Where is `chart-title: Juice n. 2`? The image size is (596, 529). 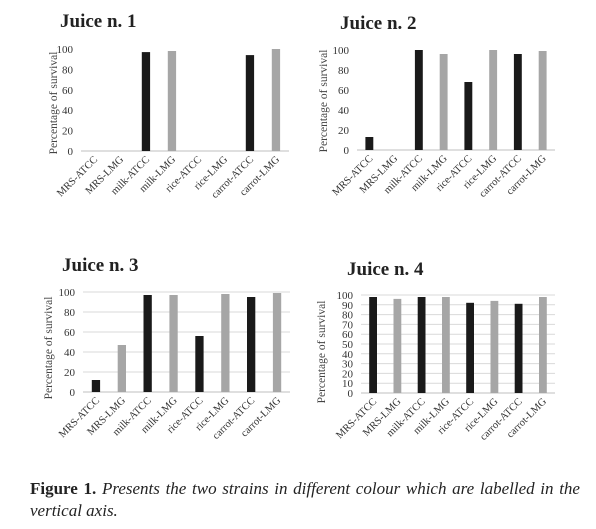
chart-title: Juice n. 2 is located at coordinates (378, 23).